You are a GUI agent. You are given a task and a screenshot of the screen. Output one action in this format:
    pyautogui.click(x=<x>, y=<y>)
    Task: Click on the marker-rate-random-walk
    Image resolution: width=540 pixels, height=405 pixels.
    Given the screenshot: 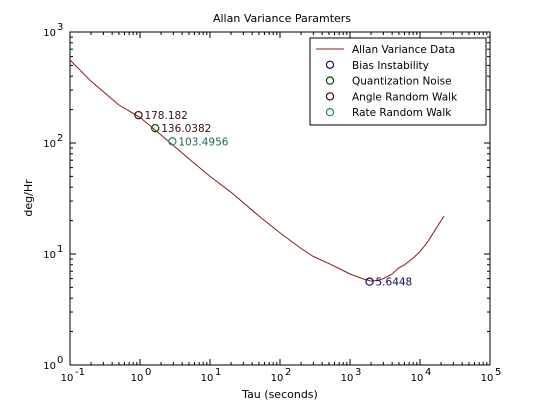 What is the action you would take?
    pyautogui.click(x=172, y=141)
    